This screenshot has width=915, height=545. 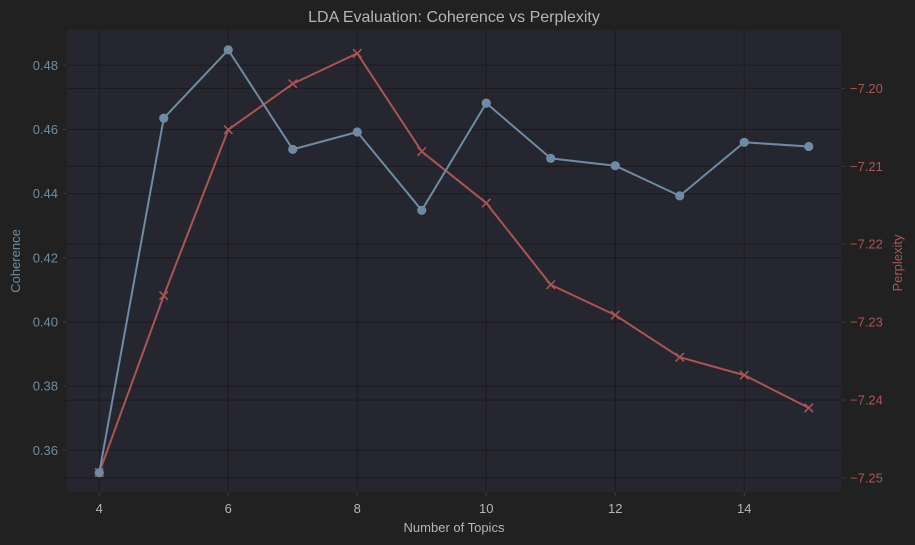 What do you see at coordinates (454, 17) in the screenshot?
I see `chart-title: LDA Evaluation: Coherence vs Perplexity` at bounding box center [454, 17].